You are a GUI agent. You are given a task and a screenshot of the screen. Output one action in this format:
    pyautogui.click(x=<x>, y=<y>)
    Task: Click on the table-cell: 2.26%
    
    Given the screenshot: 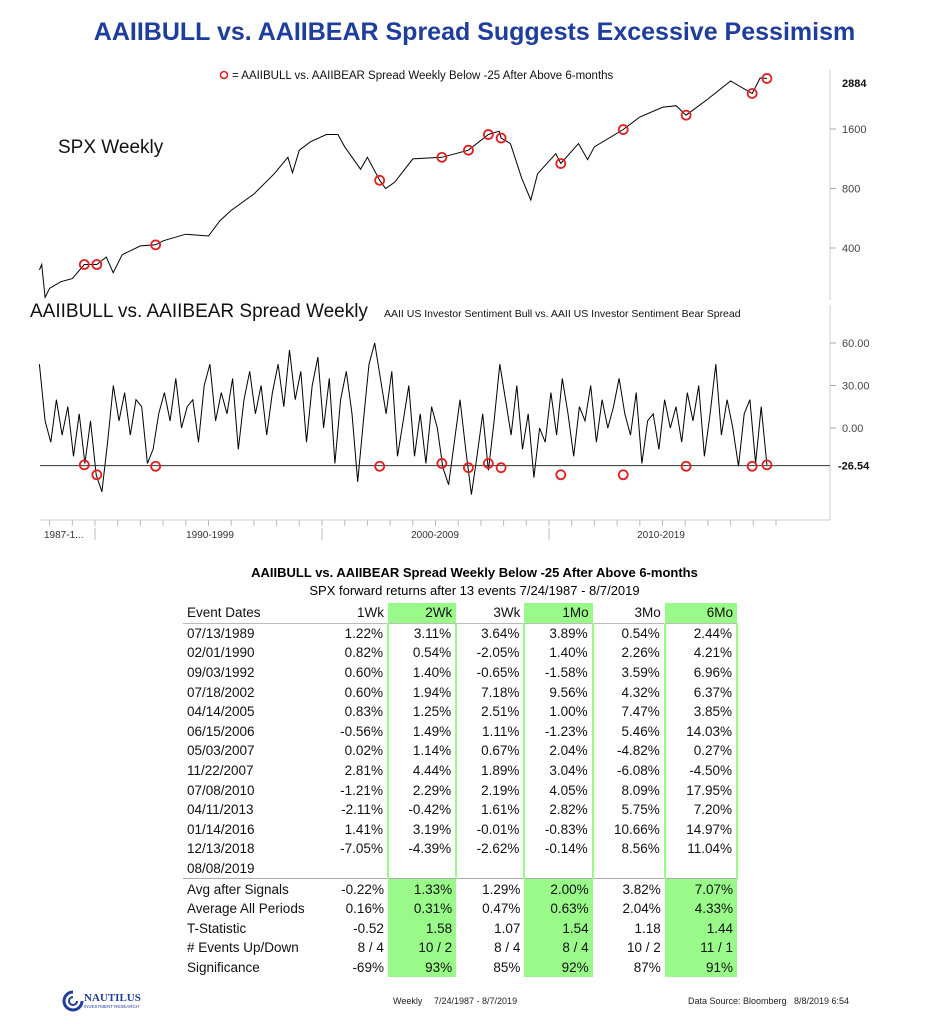 What is the action you would take?
    pyautogui.click(x=640, y=653)
    